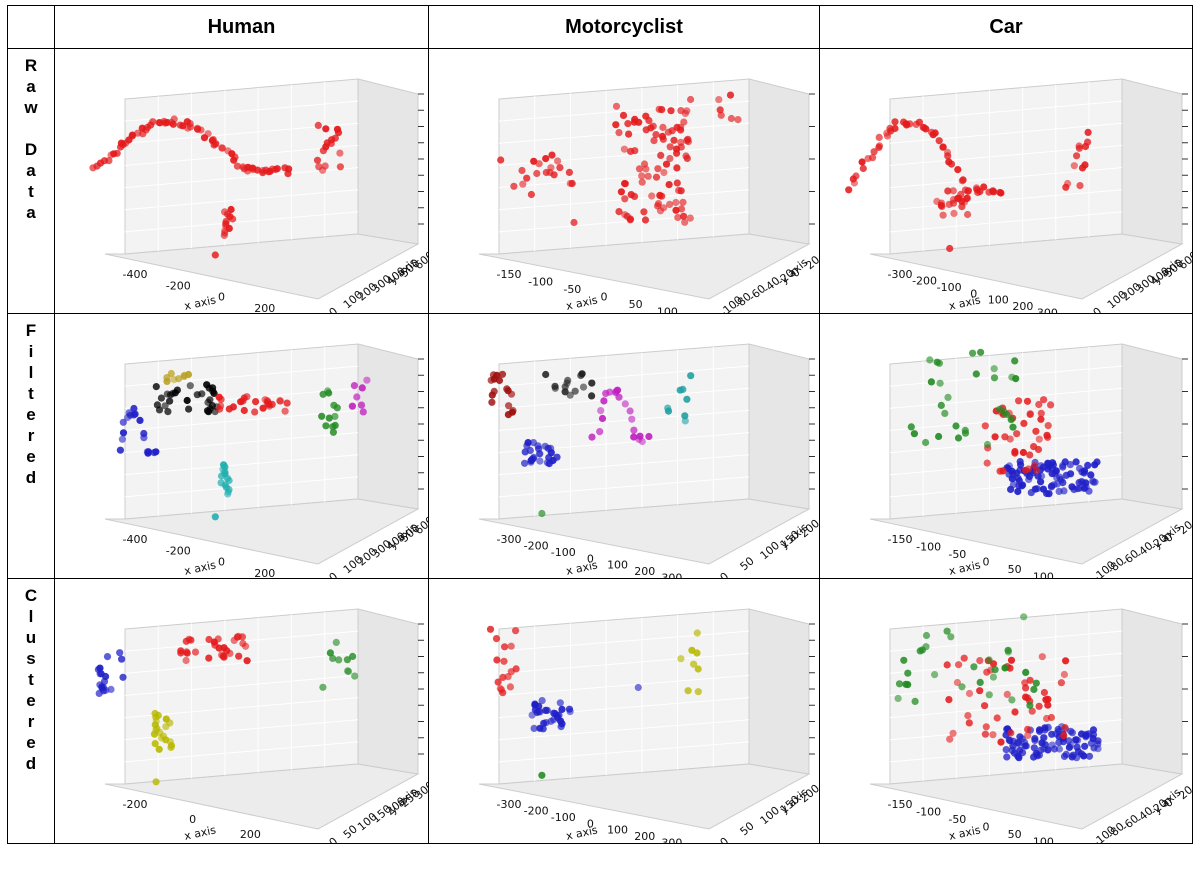 Image resolution: width=1194 pixels, height=884 pixels. What do you see at coordinates (794, 271) in the screenshot?
I see `y-axis-label: y axis` at bounding box center [794, 271].